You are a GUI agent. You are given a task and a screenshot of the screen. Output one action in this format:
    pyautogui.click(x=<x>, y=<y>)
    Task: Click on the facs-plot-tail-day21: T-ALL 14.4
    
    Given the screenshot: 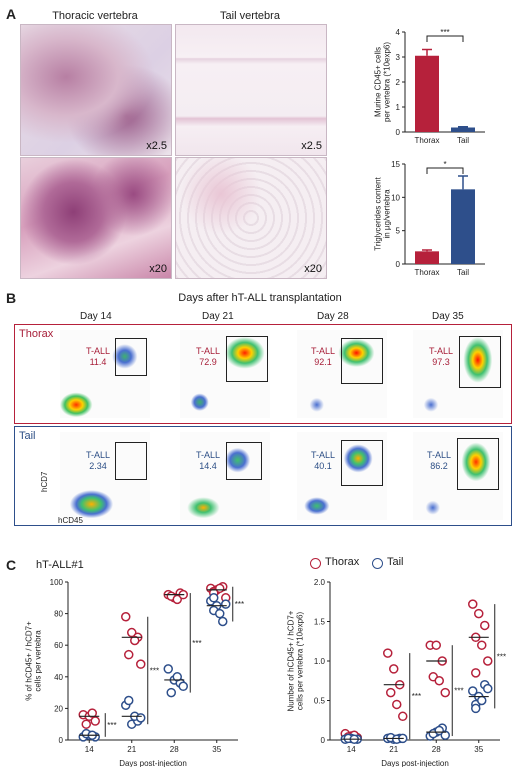 What is the action you would take?
    pyautogui.click(x=225, y=476)
    